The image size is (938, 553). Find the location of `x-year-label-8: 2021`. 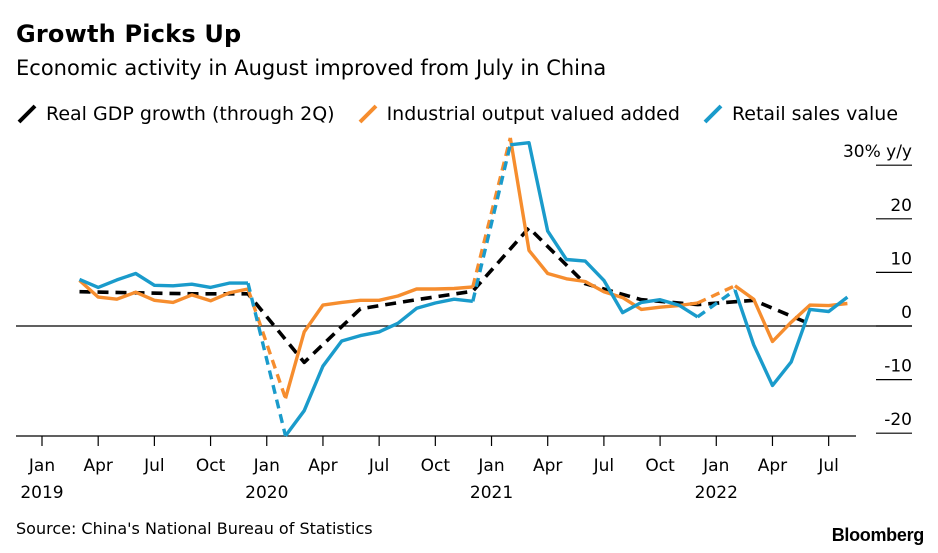

x-year-label-8: 2021 is located at coordinates (491, 493).